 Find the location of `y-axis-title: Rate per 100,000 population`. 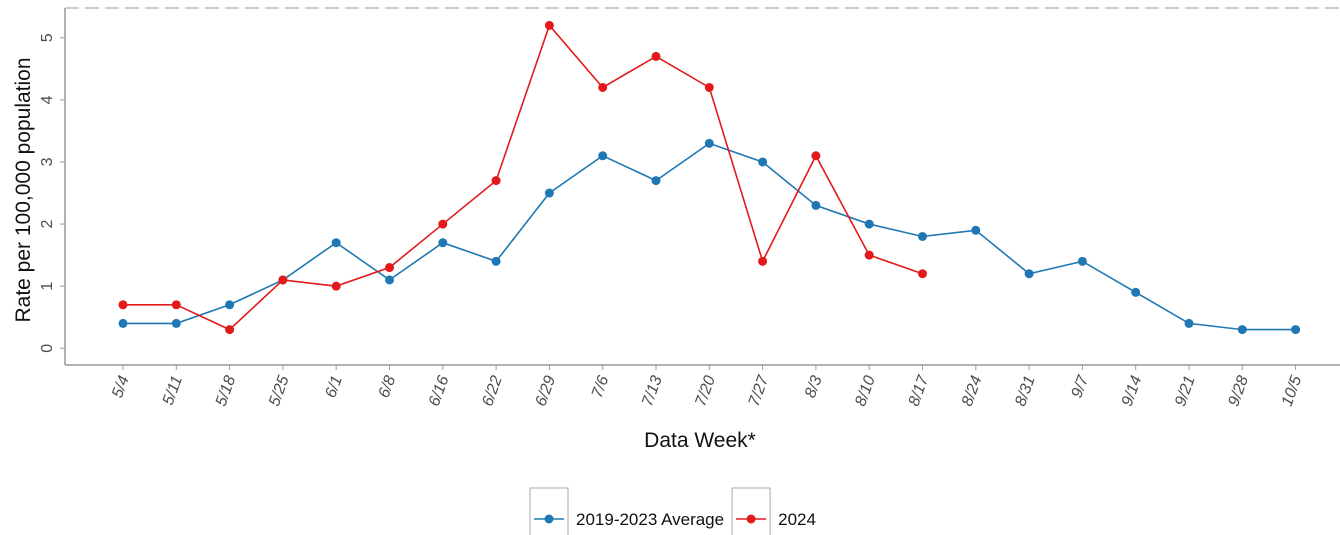

y-axis-title: Rate per 100,000 population is located at coordinates (23, 189).